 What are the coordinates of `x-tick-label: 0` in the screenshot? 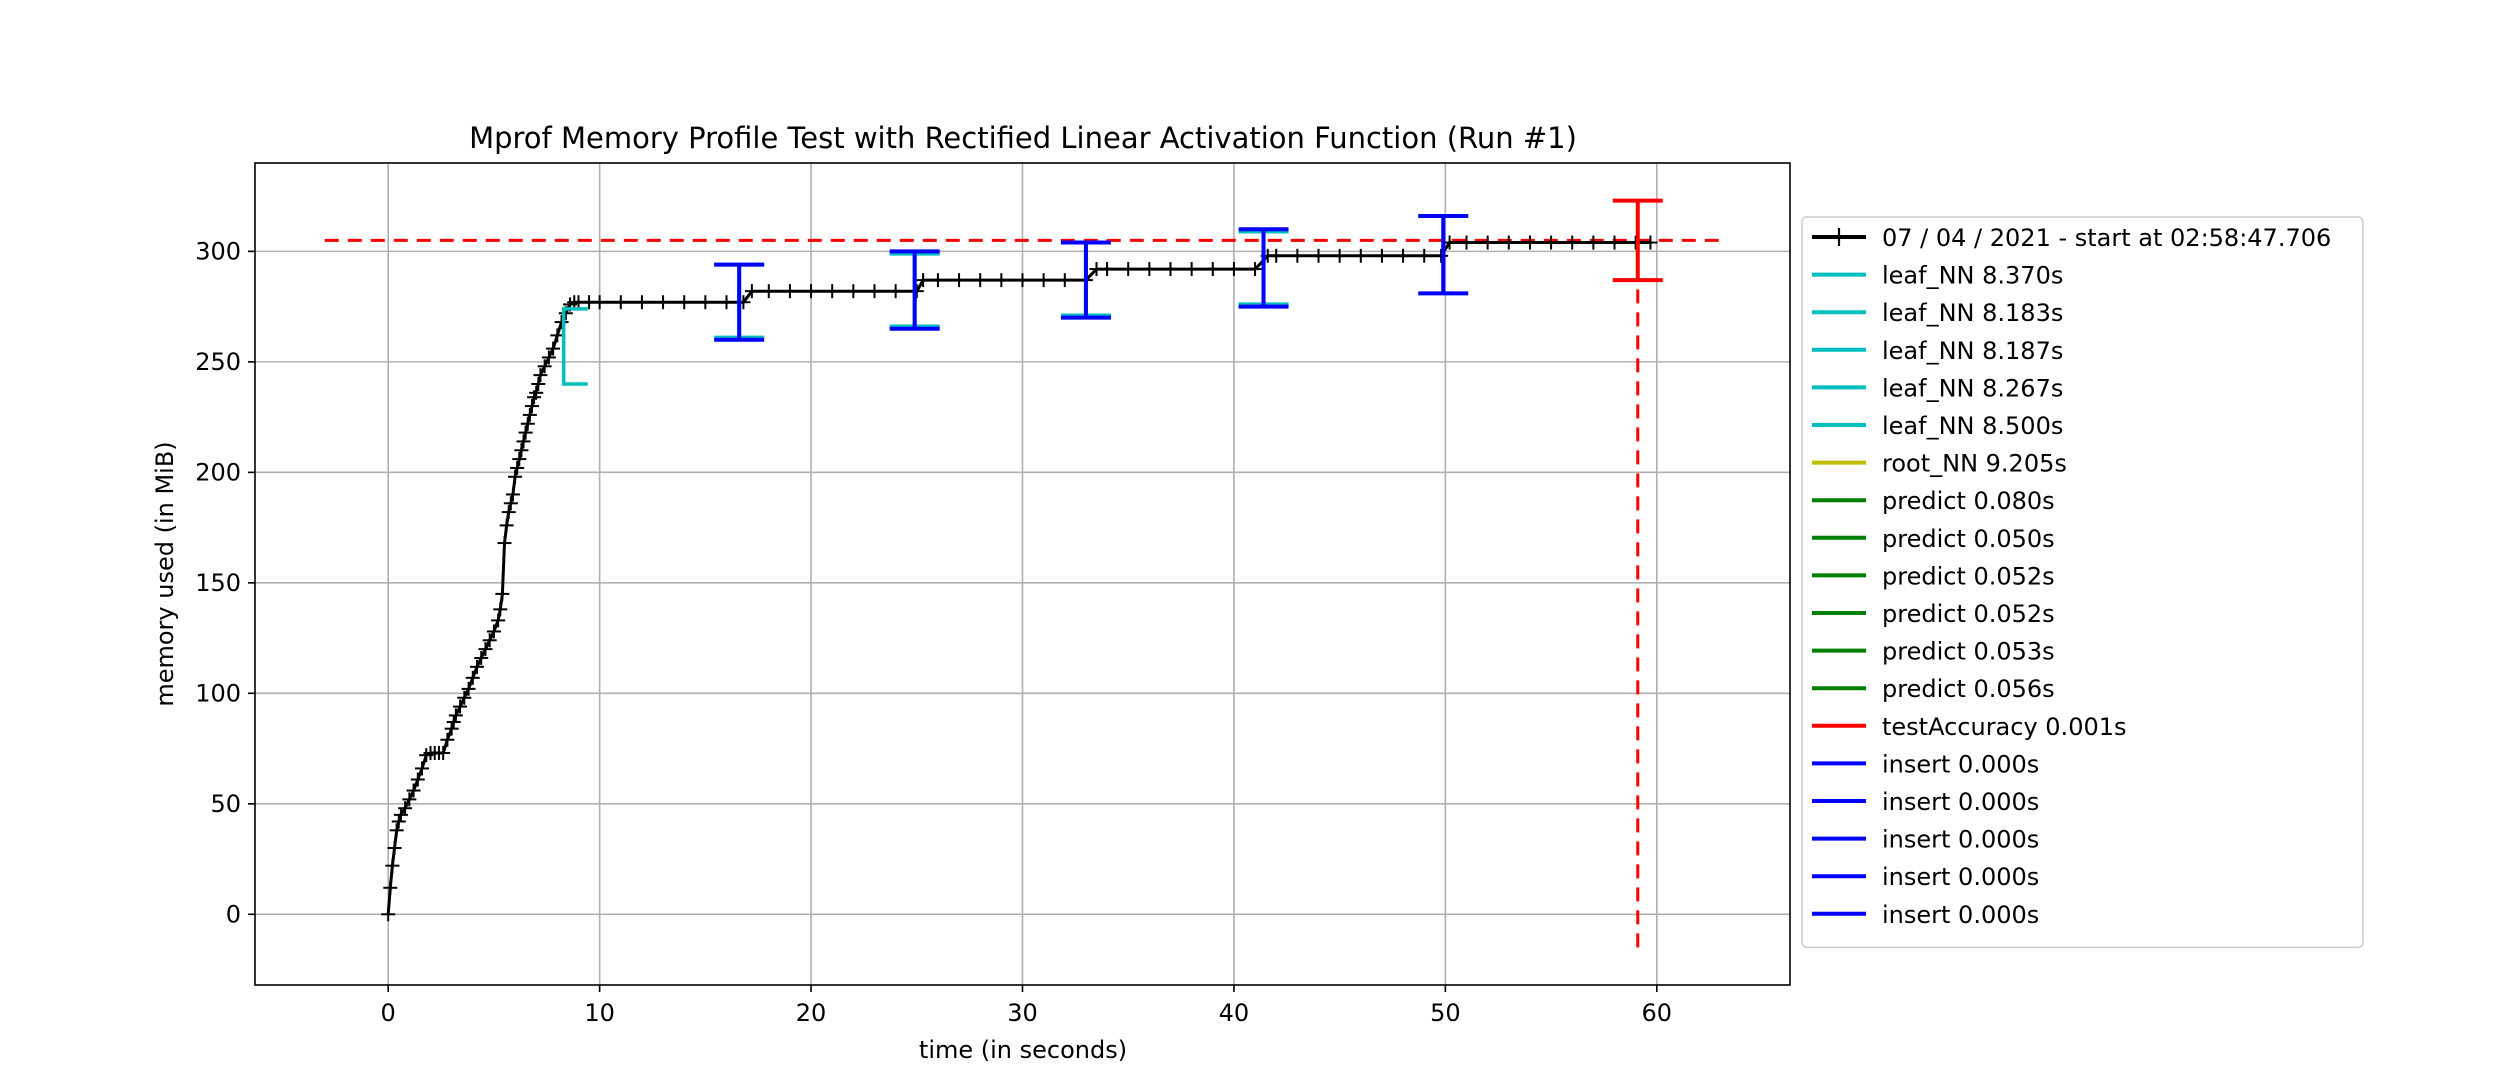 It's located at (388, 1013).